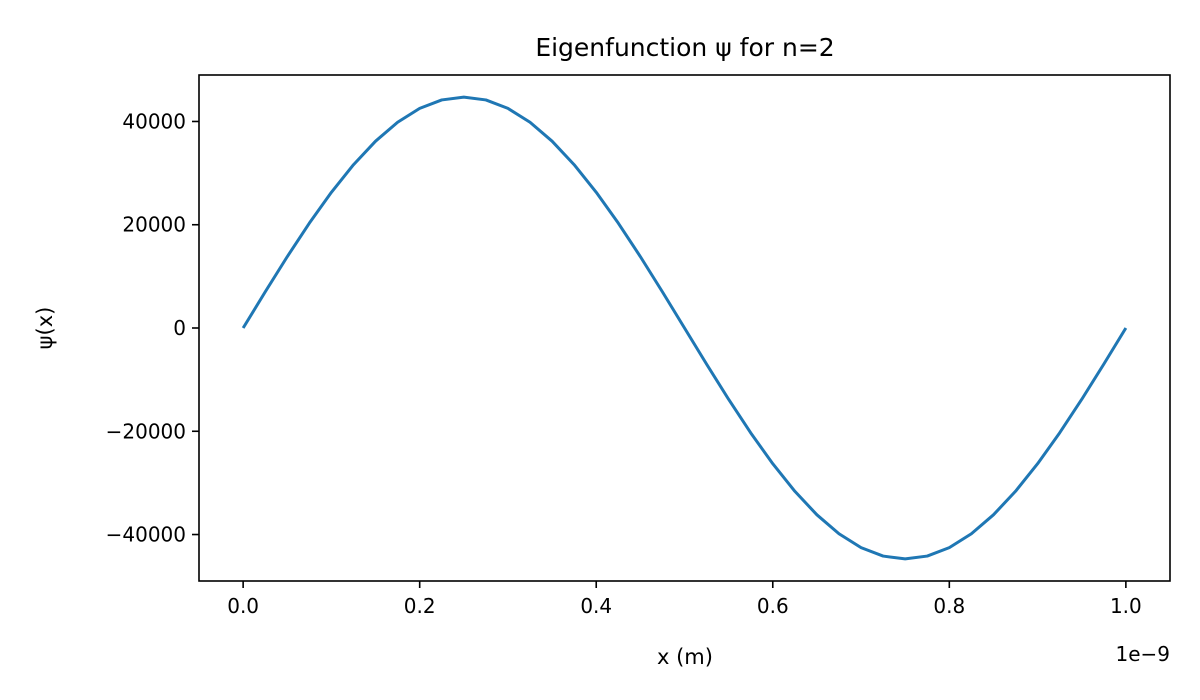 The image size is (1200, 700). Describe the element at coordinates (154, 121) in the screenshot. I see `y-tick-label-0: 40000` at that location.